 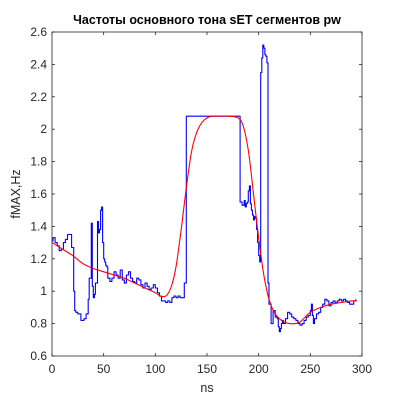 I want to click on chart-title: Частоты основного тона sET сегментов pw, so click(x=207, y=20).